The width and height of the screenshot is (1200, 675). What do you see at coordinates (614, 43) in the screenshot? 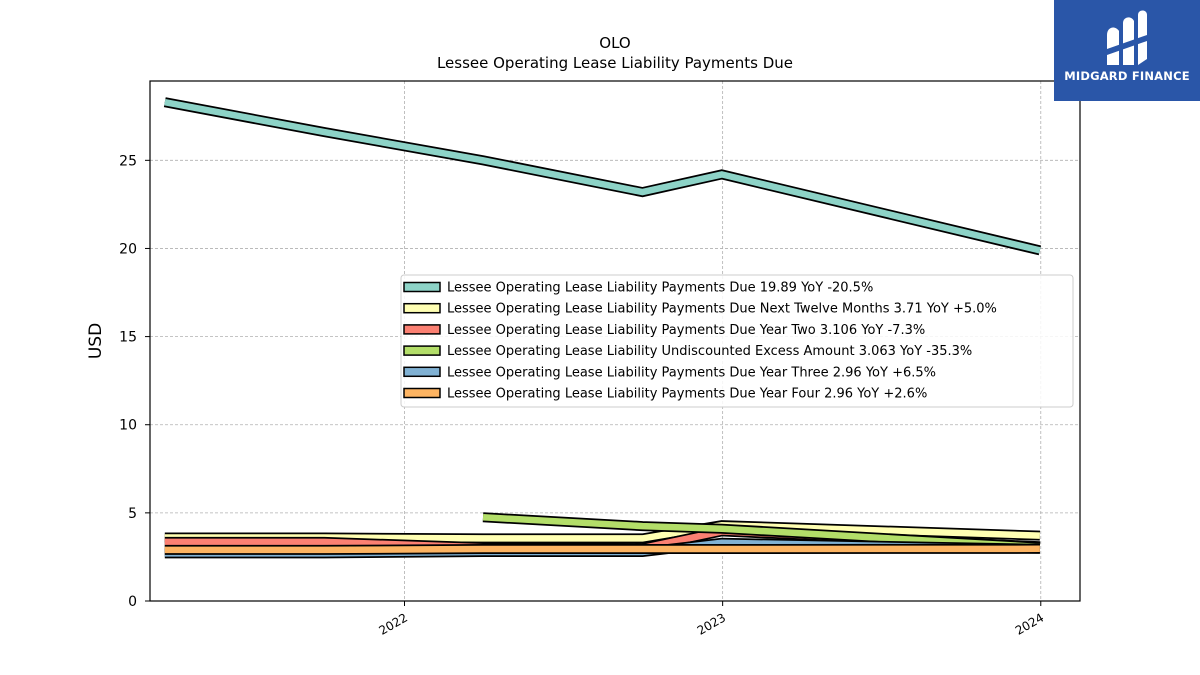
I see `chart-title: OLO` at bounding box center [614, 43].